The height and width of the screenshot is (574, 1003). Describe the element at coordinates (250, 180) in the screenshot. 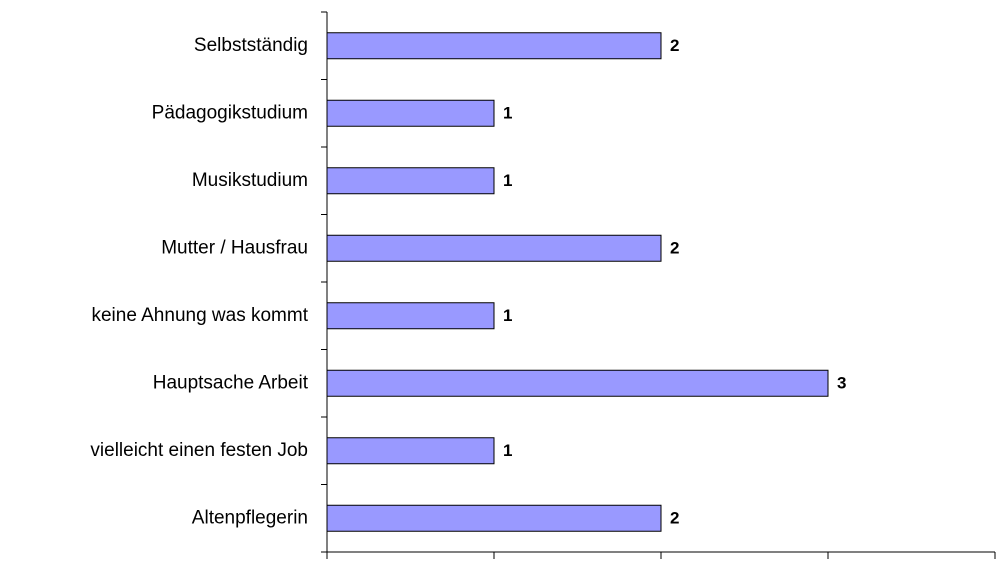

I see `category-label: Musikstudium` at that location.